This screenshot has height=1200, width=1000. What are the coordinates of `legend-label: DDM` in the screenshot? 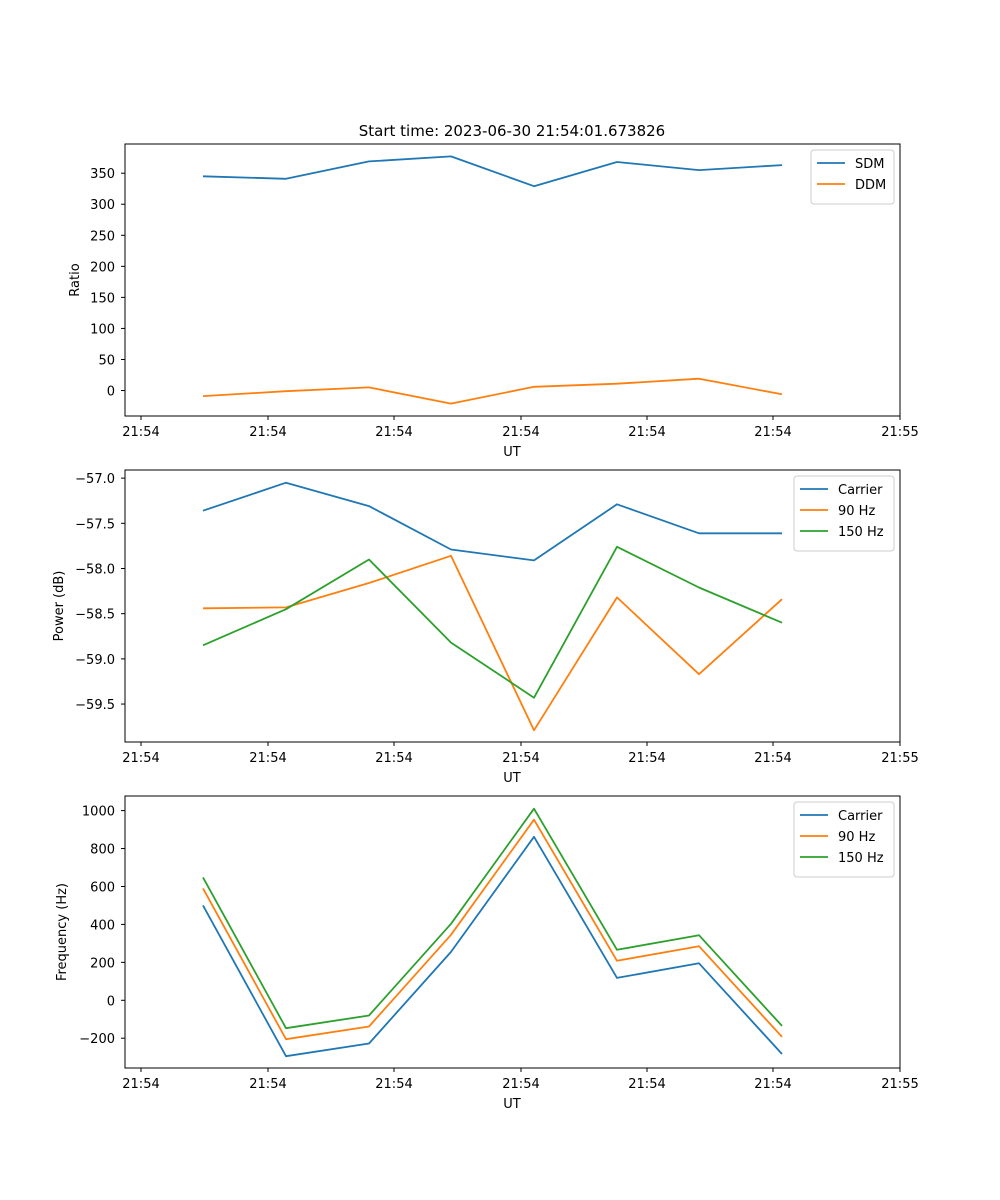 It's located at (870, 185).